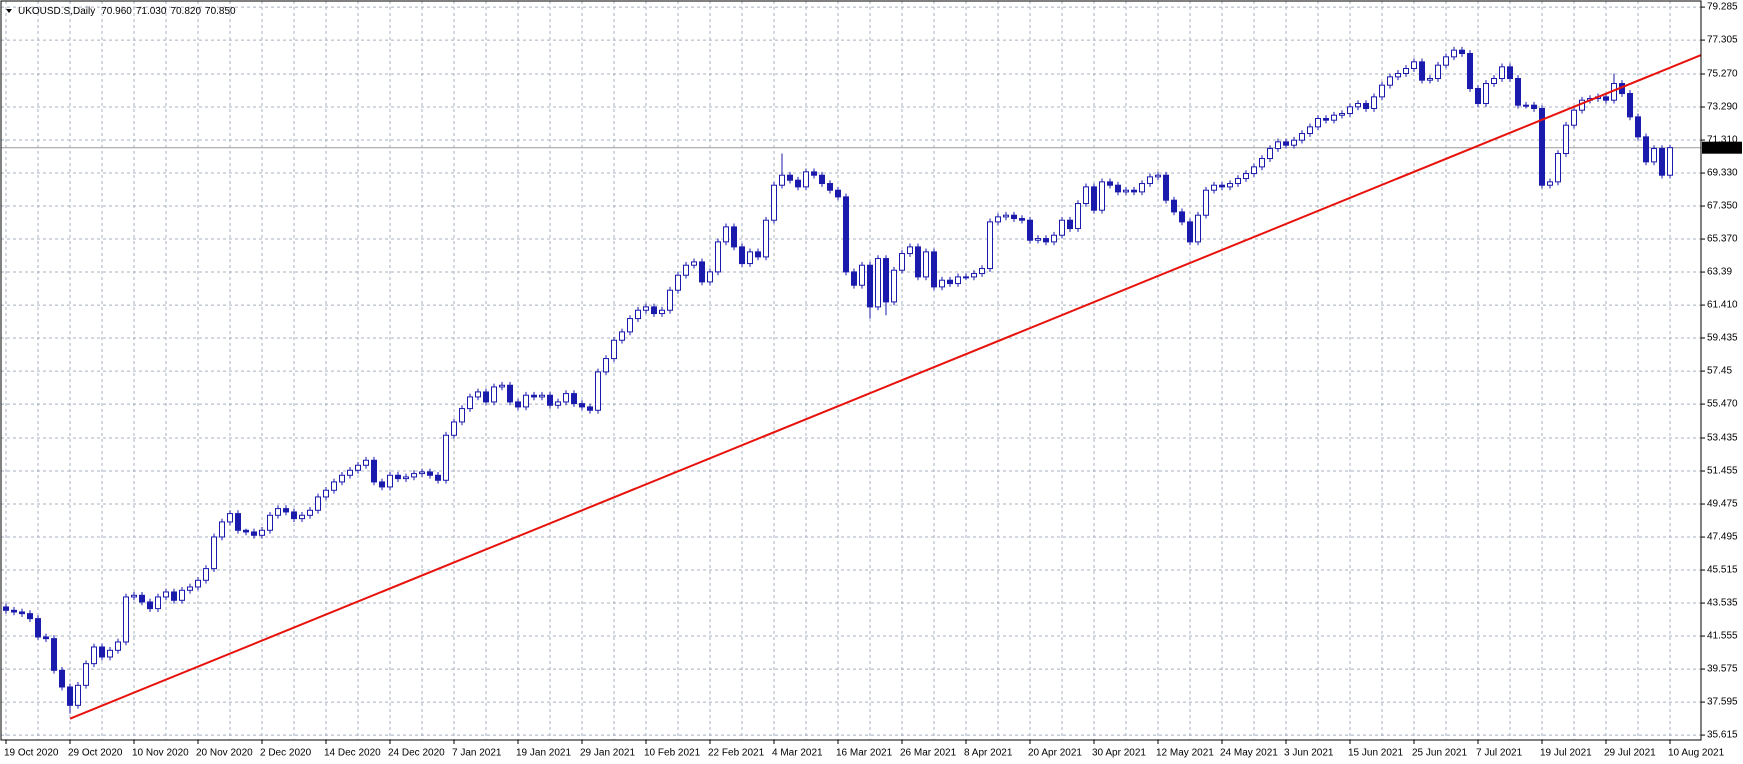 This screenshot has height=764, width=1743. What do you see at coordinates (1722, 603) in the screenshot?
I see `y-tick-label: 43.535` at bounding box center [1722, 603].